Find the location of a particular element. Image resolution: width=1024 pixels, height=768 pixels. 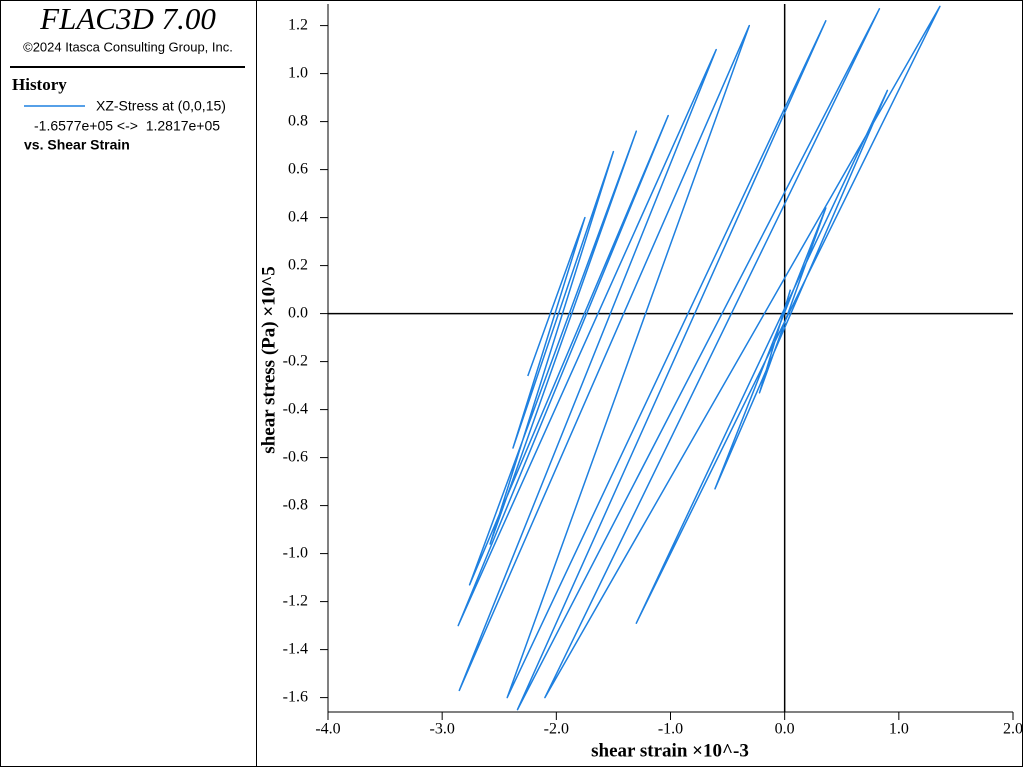

legend-entry: XZ-Stress at (0,0,15) is located at coordinates (161, 106).